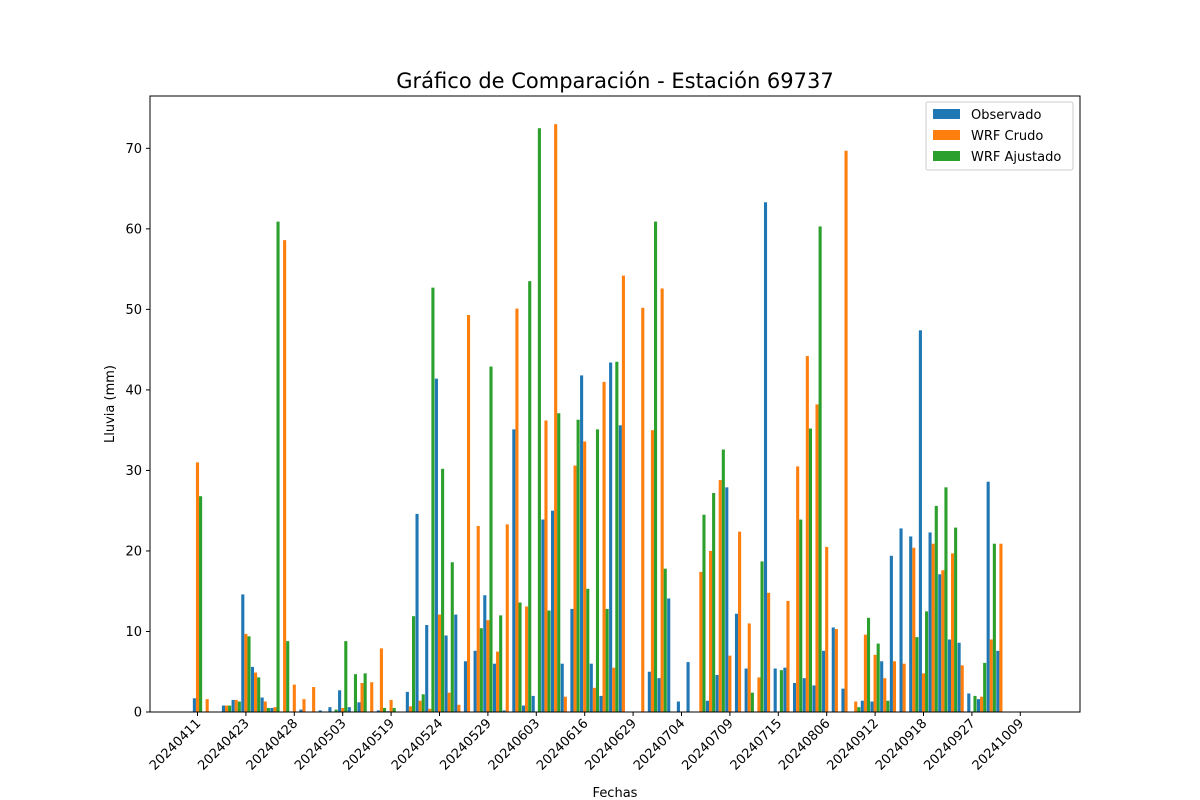 This screenshot has height=800, width=1200. I want to click on y-tick-label: 70, so click(133, 149).